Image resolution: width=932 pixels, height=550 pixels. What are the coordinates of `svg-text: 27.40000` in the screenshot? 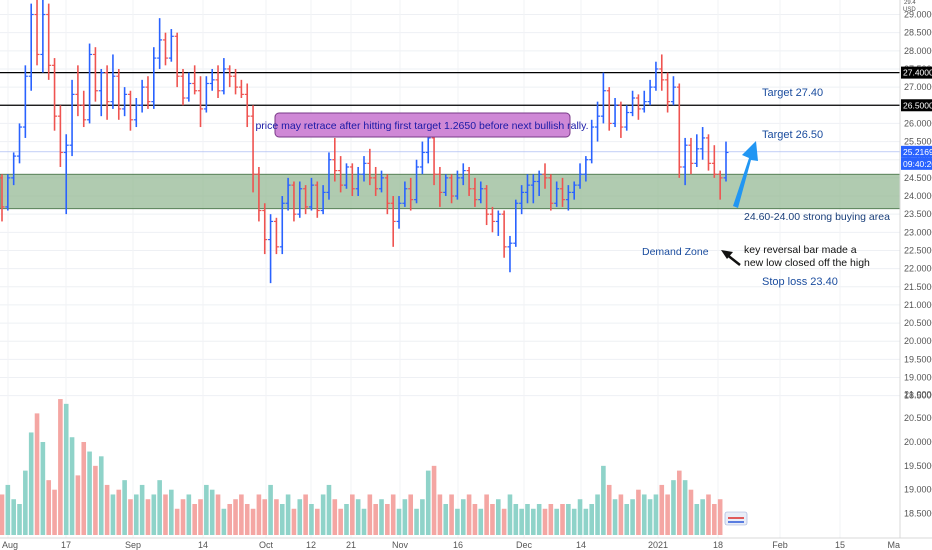 It's located at (917, 73).